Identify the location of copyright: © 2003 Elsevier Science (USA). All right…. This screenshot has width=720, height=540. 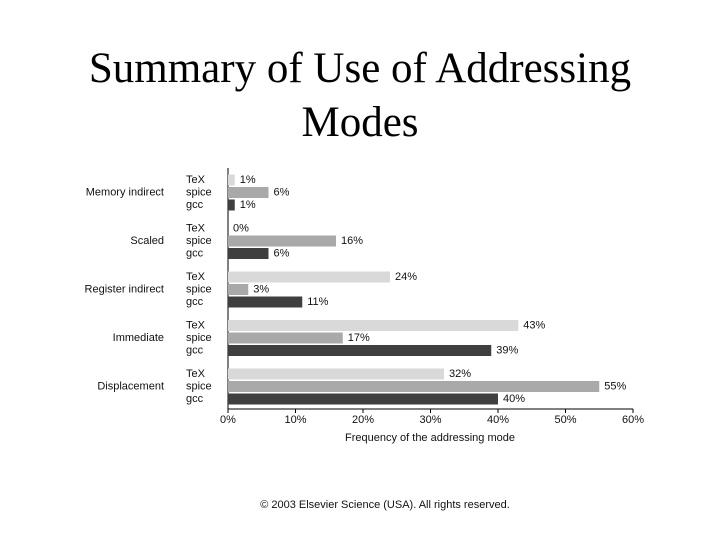
(385, 505).